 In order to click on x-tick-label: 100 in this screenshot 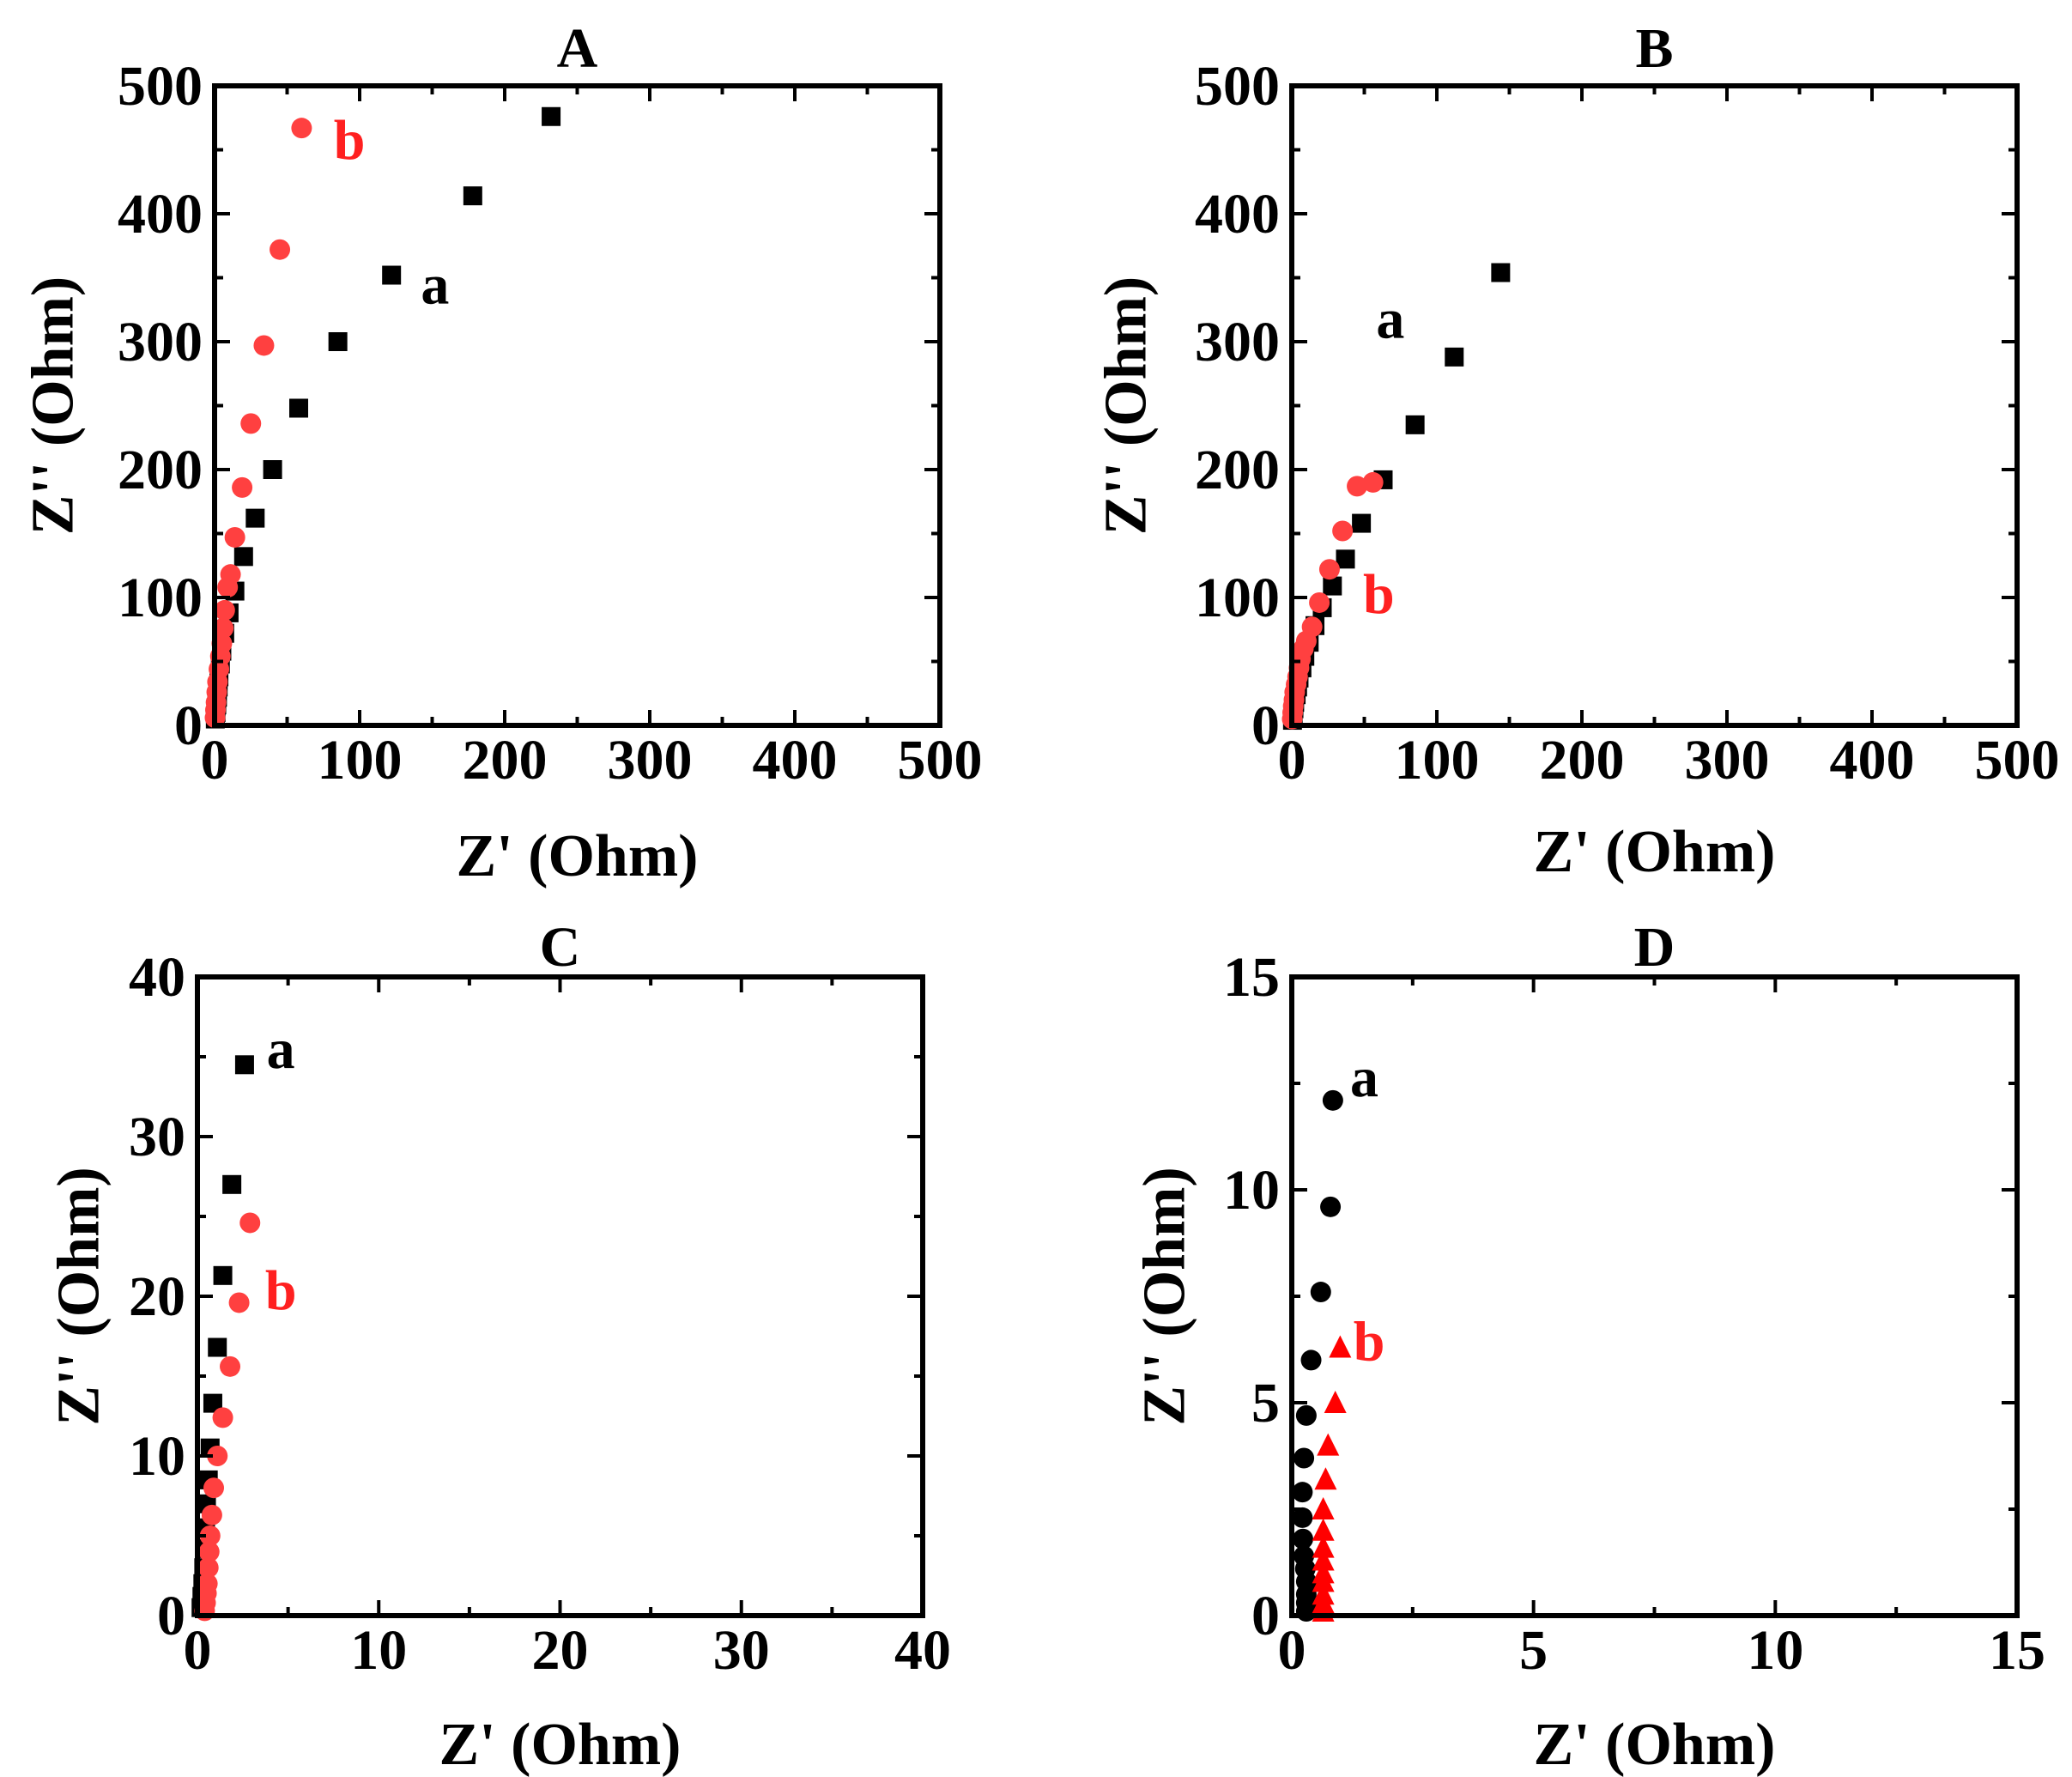, I will do `click(360, 760)`.